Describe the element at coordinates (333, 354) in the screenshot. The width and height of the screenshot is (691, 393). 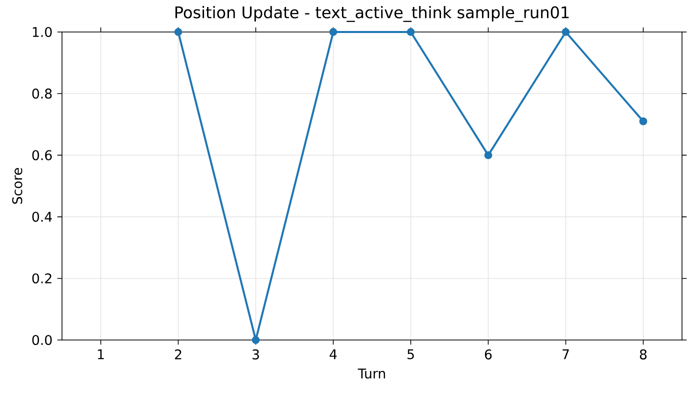
I see `x-tick-label: 4` at that location.